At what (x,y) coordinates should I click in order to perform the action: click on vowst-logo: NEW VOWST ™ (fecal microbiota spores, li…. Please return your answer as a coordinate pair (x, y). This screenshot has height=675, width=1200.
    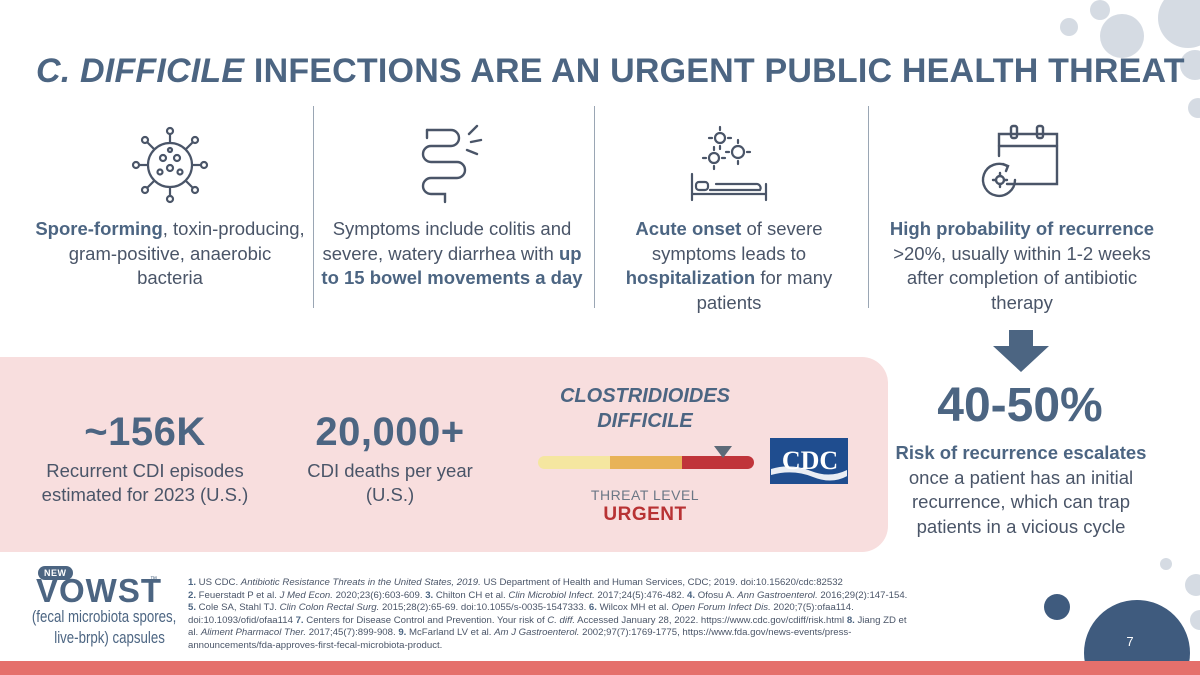
    Looking at the image, I should click on (105, 610).